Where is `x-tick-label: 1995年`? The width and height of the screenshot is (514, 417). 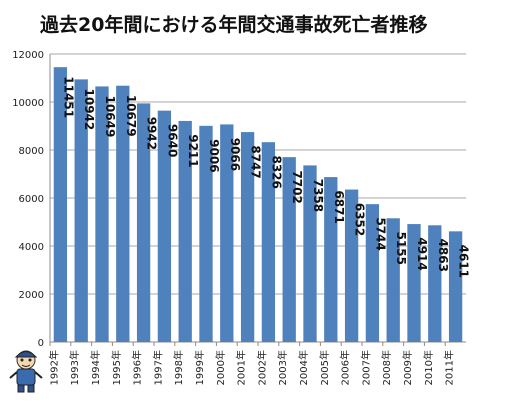
x-tick-label: 1995年 is located at coordinates (116, 367).